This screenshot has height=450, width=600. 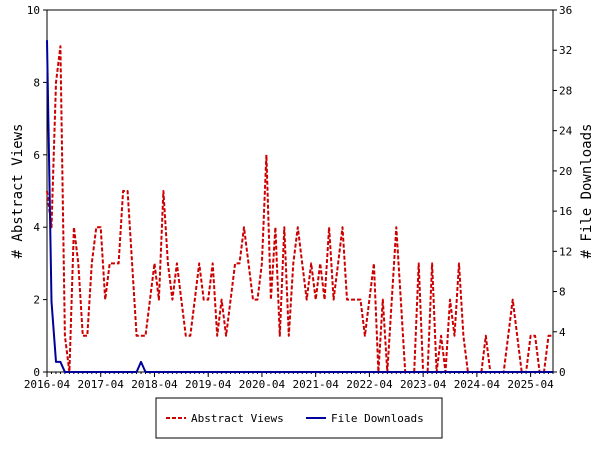 What do you see at coordinates (237, 418) in the screenshot?
I see `legend-label-abstract-views: Abstract Views` at bounding box center [237, 418].